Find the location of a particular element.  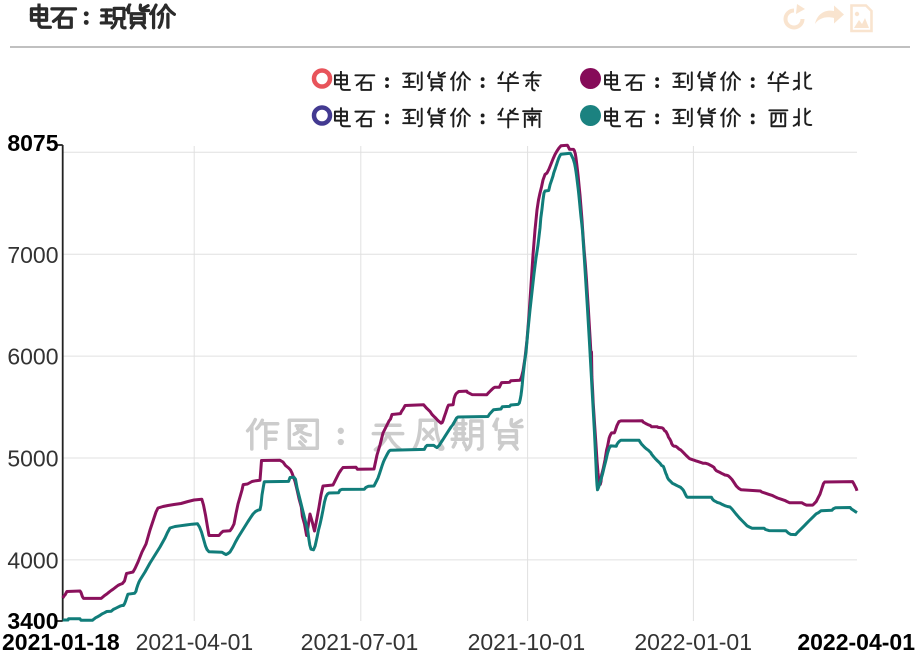

svg-text: 6000 is located at coordinates (32, 357).